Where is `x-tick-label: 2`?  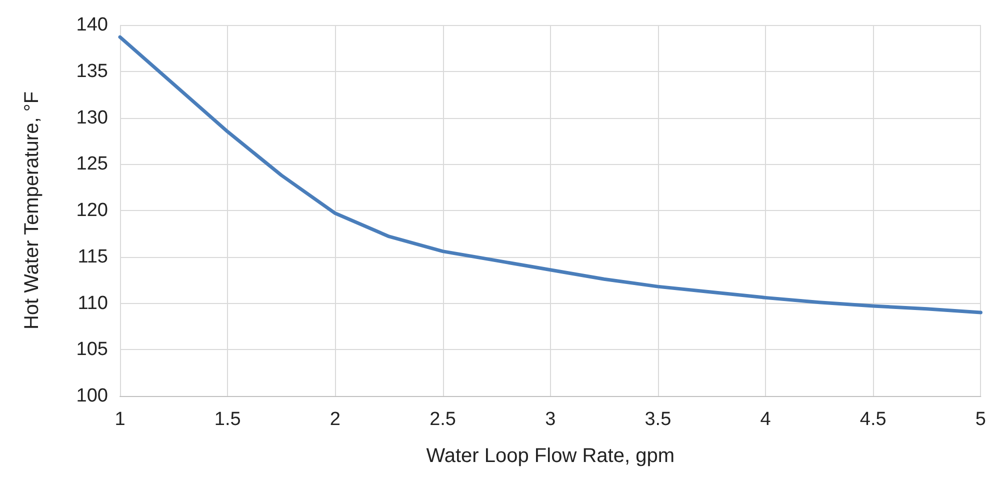 x-tick-label: 2 is located at coordinates (335, 419).